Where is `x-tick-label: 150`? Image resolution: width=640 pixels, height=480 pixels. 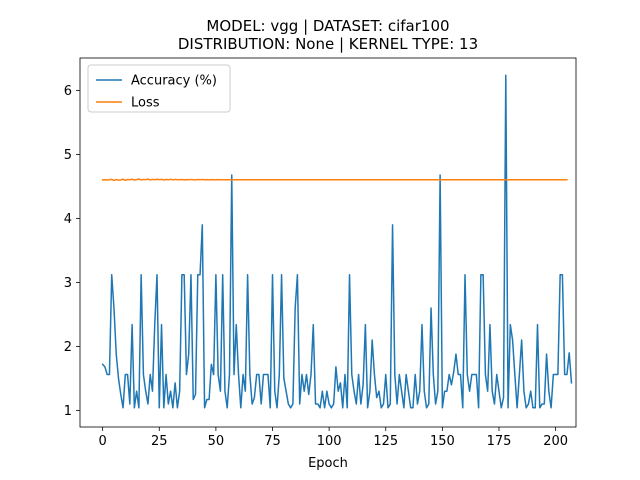
x-tick-label: 150 is located at coordinates (442, 441).